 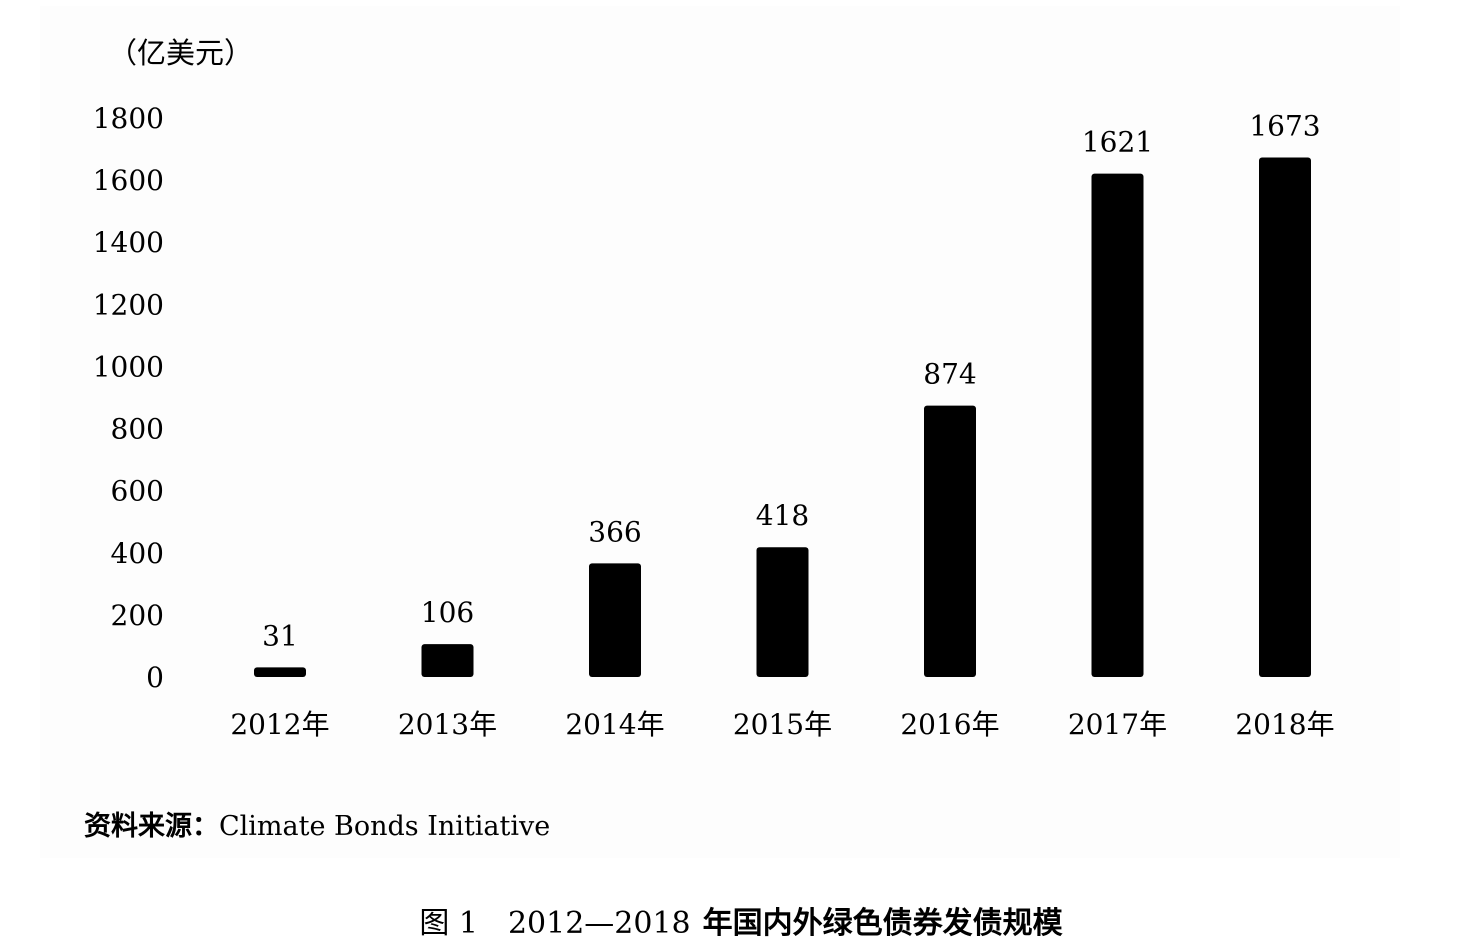 What do you see at coordinates (448, 923) in the screenshot?
I see `figure-number: 图 1` at bounding box center [448, 923].